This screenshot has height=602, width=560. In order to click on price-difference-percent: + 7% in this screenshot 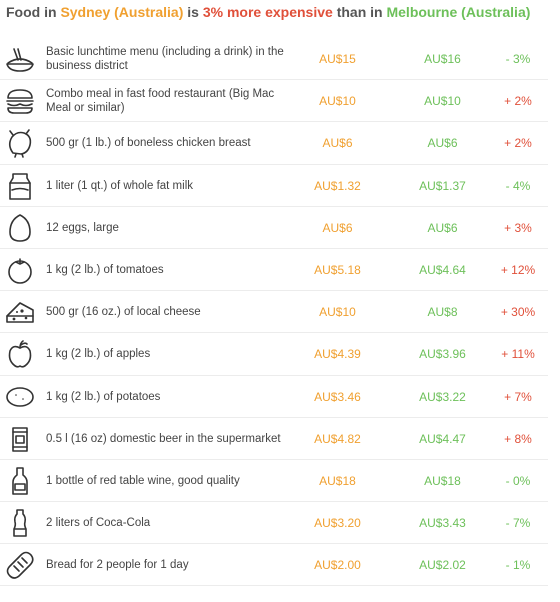, I will do `click(518, 396)`.